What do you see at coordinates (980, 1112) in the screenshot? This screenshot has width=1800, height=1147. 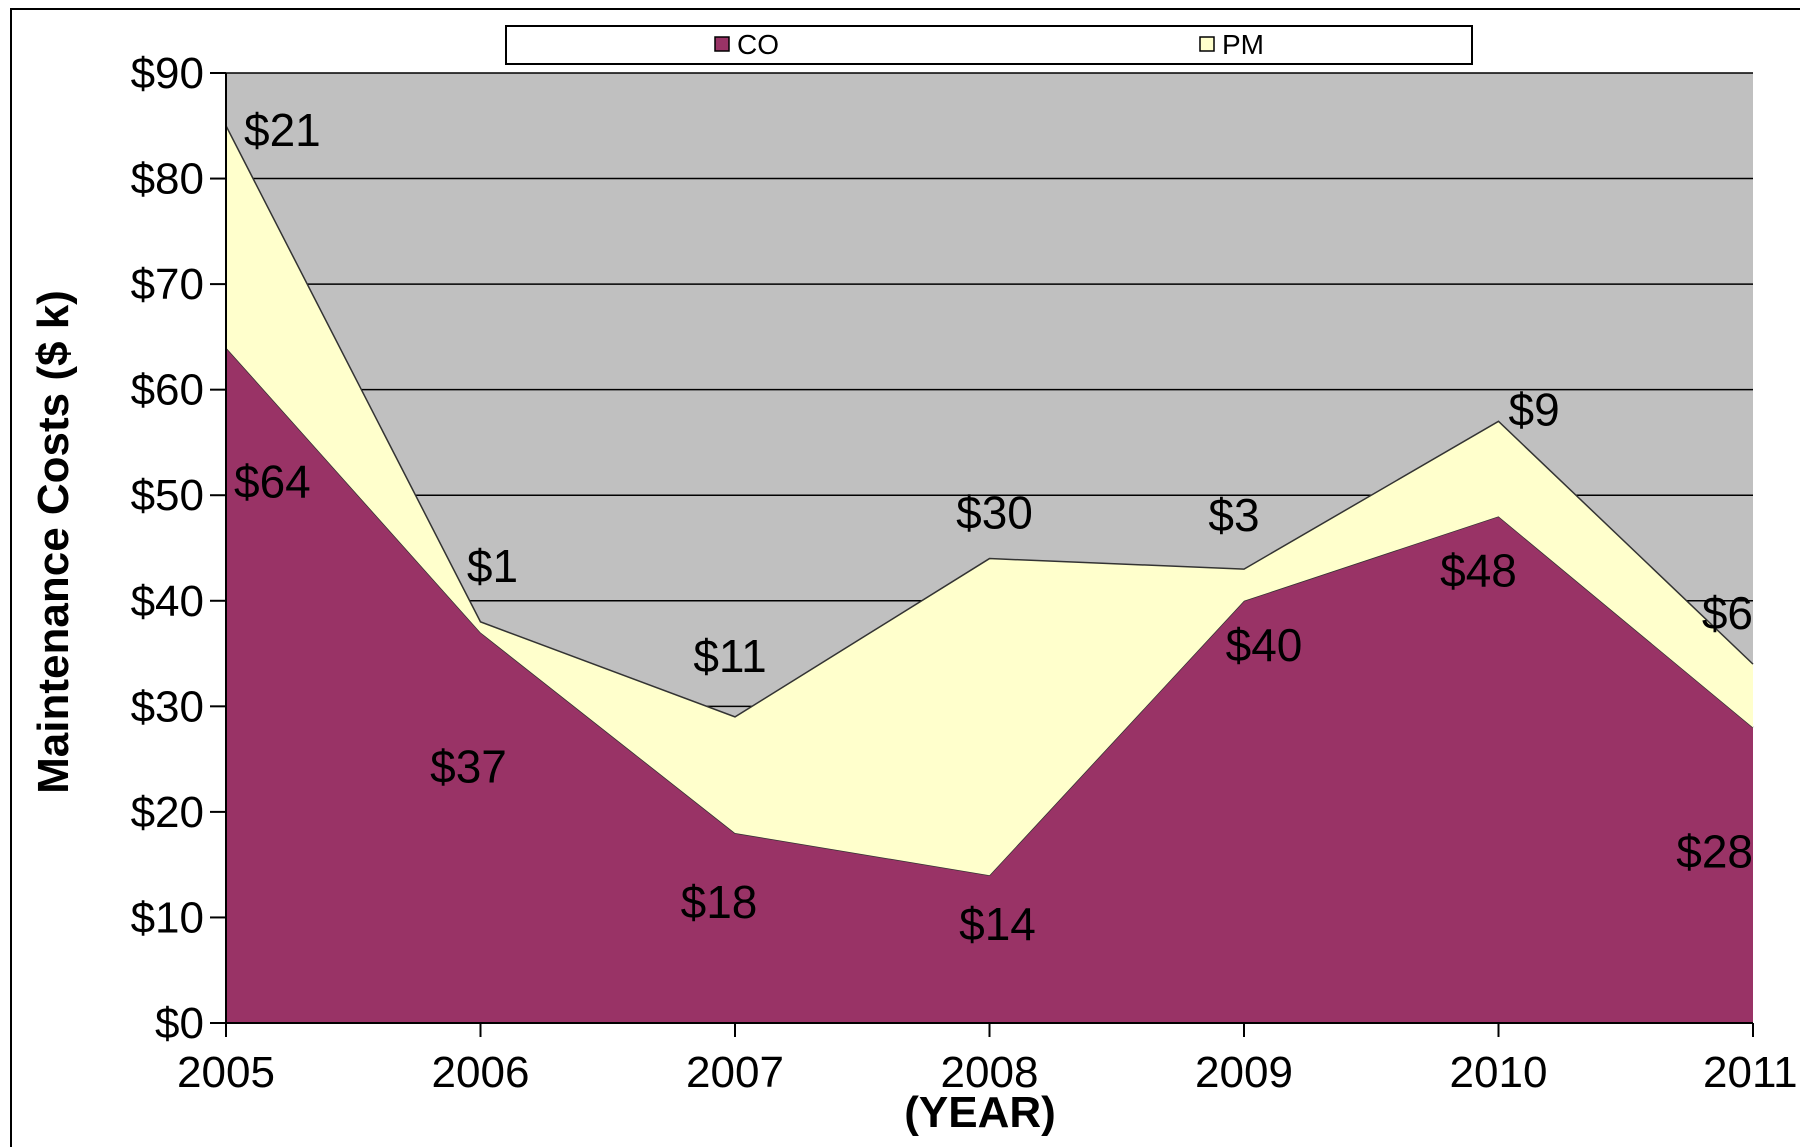 I see `x-axis-title: (YEAR)` at bounding box center [980, 1112].